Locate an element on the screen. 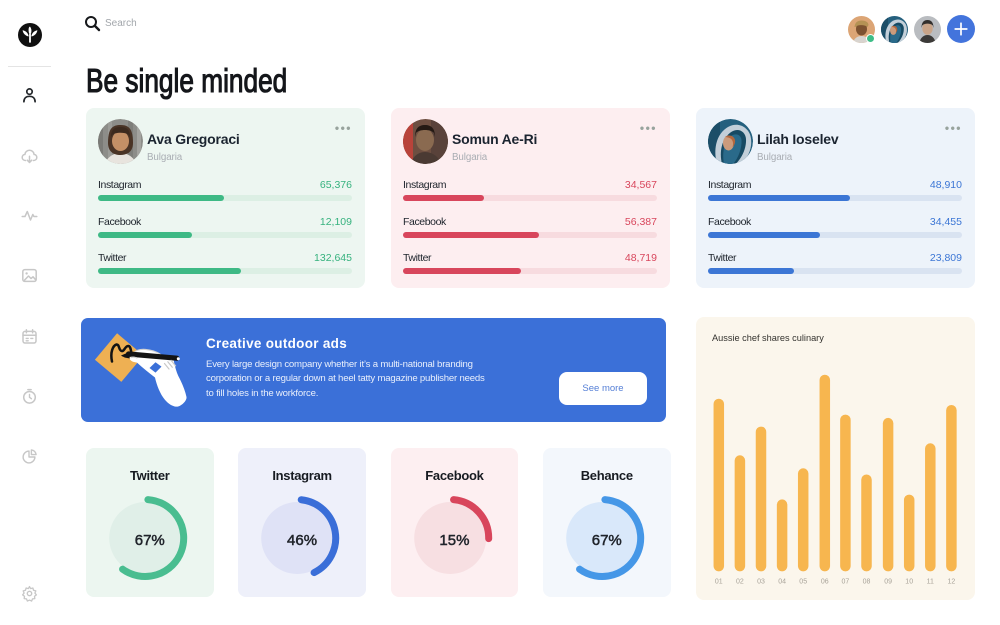  svg-text: 05 is located at coordinates (803, 582).